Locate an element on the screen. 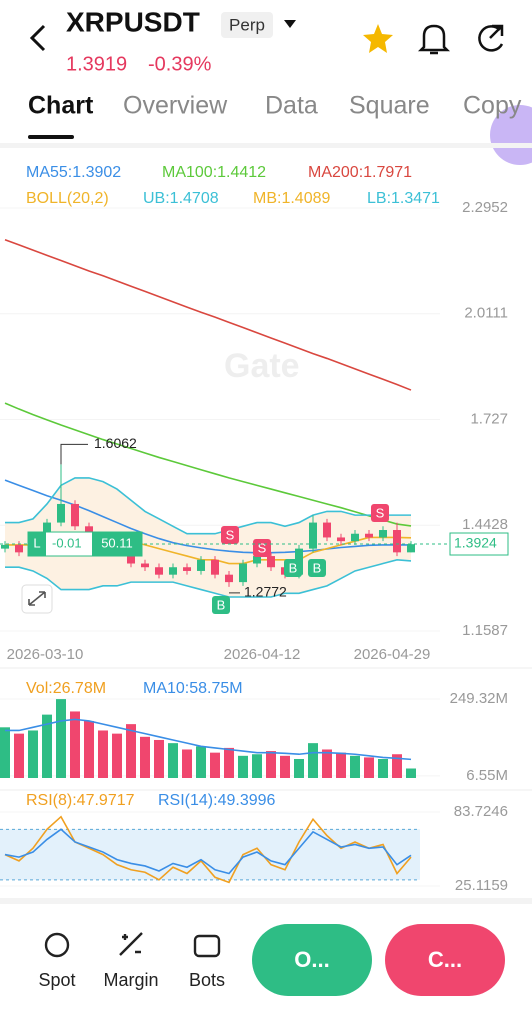 Image resolution: width=532 pixels, height=1029 pixels. share-icon is located at coordinates (491, 38).